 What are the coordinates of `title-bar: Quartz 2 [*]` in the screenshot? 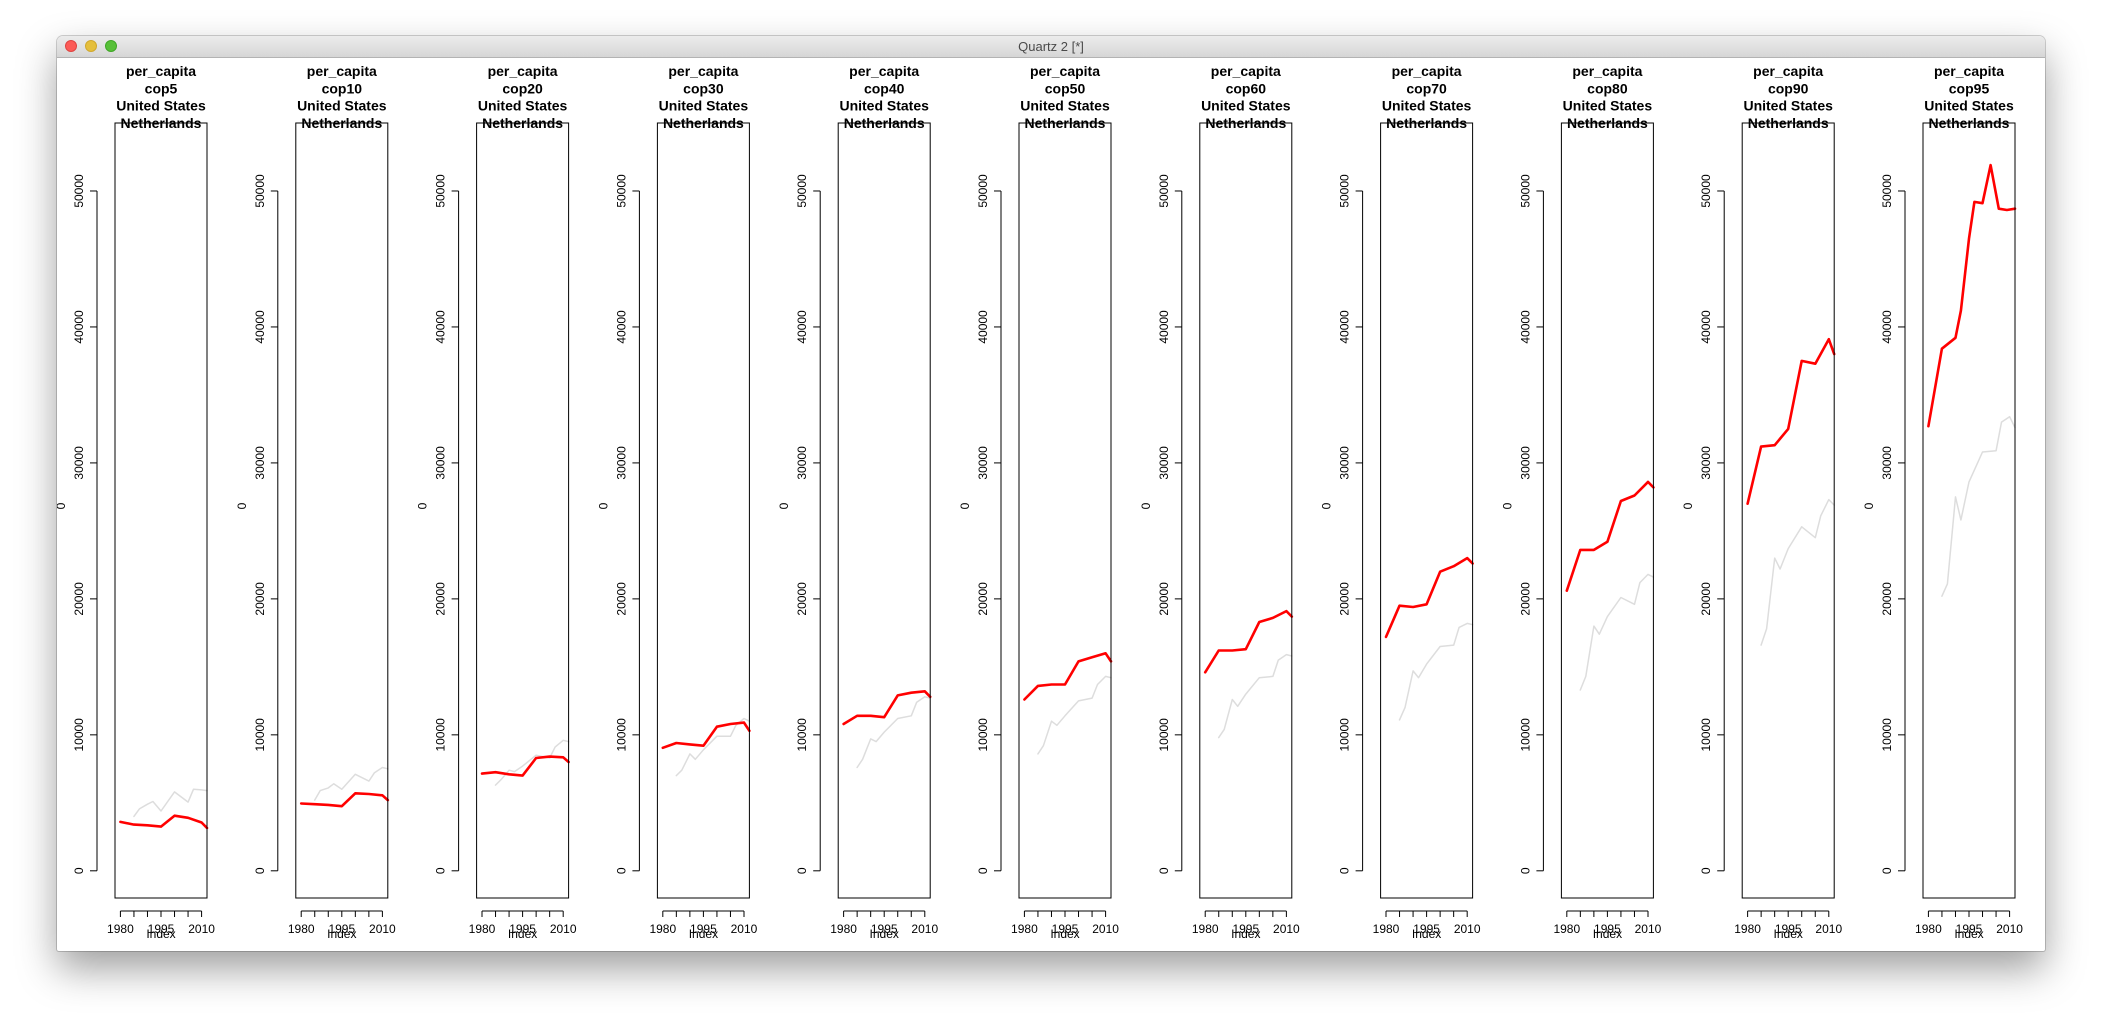 It's located at (1051, 47).